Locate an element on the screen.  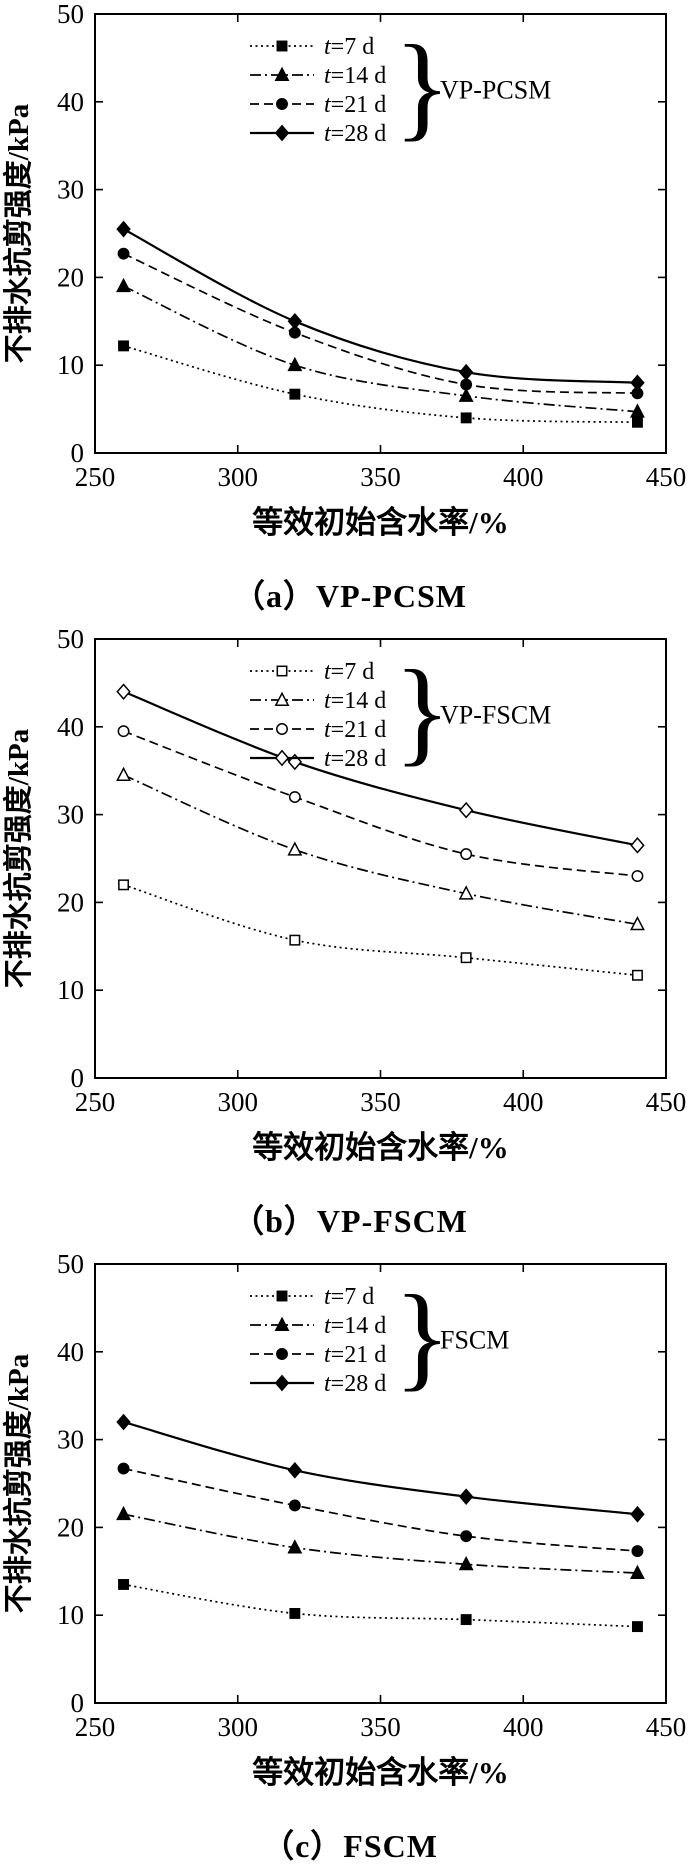
legend-marker-t-7-d is located at coordinates (282, 1296).